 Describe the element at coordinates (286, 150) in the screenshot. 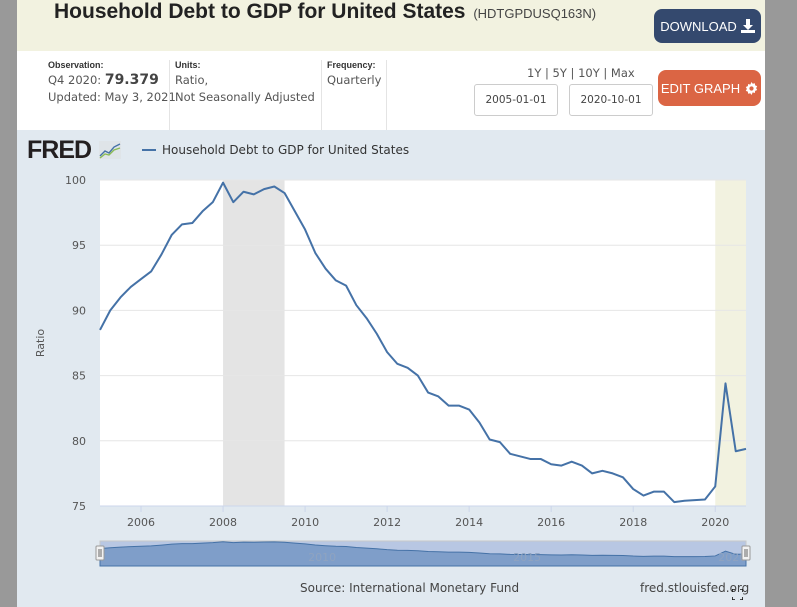

I see `legend-label: Household Debt to GDP for United States` at that location.